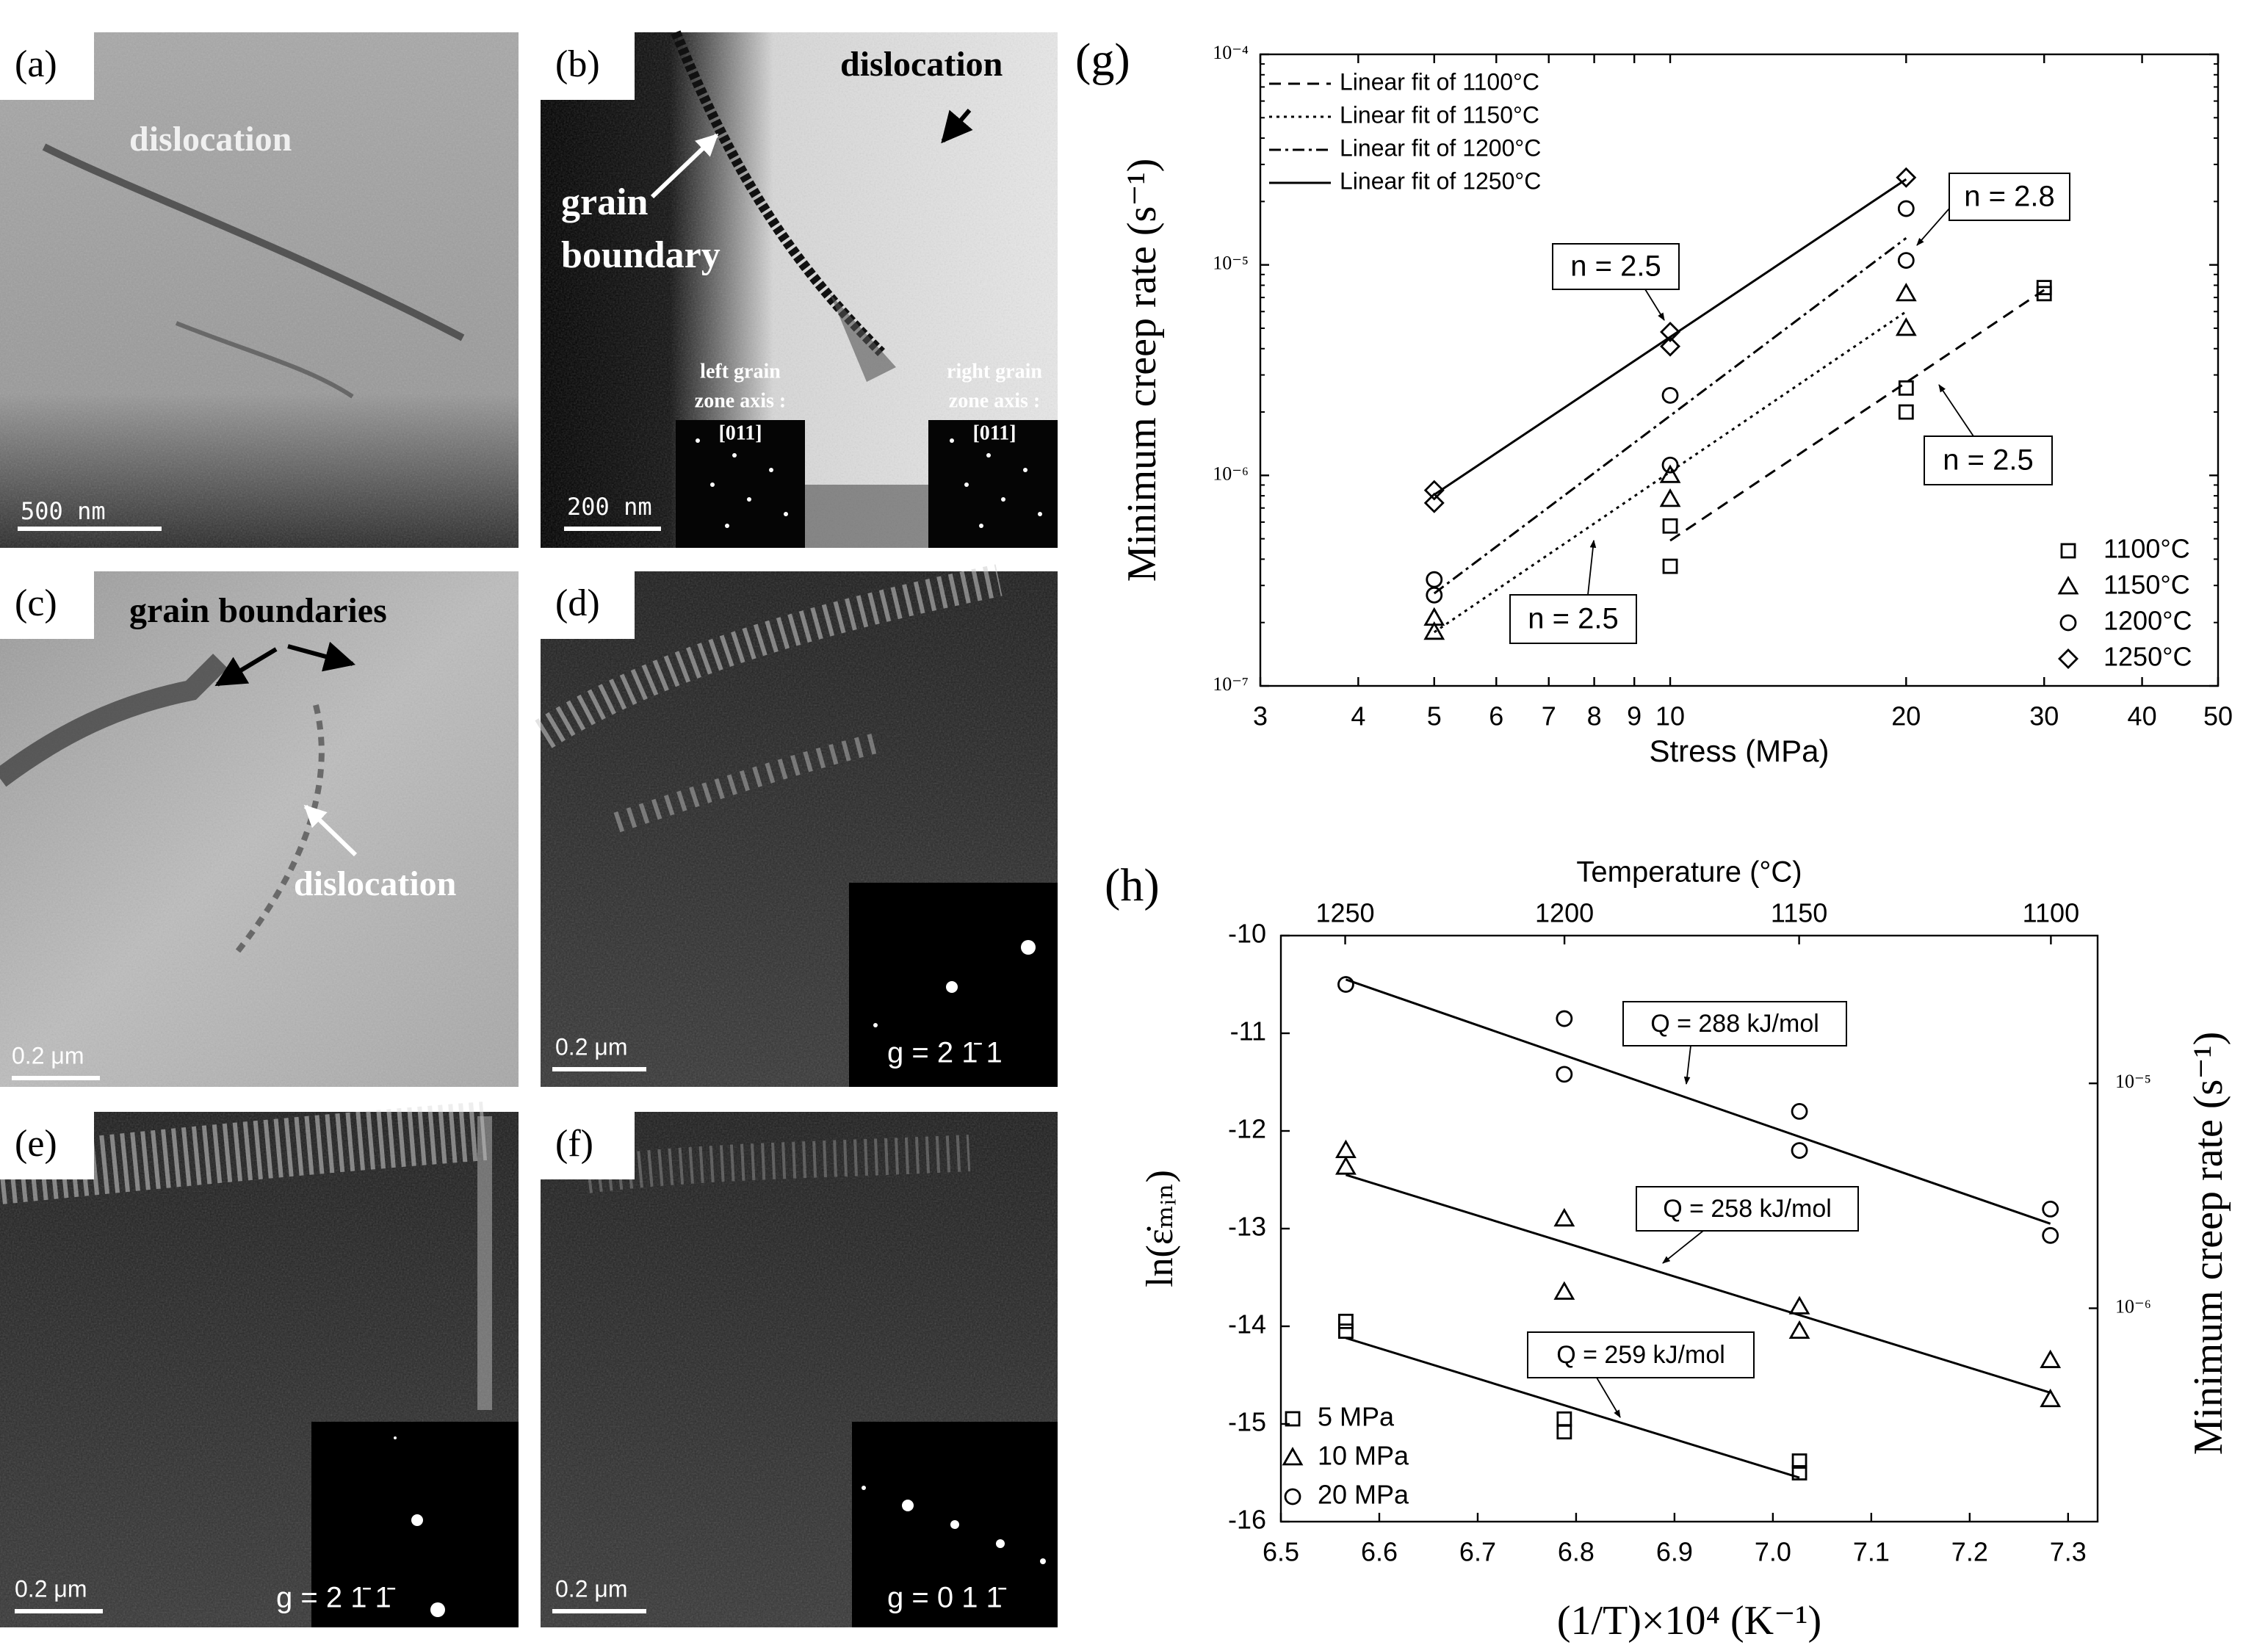  What do you see at coordinates (1247, 1520) in the screenshot?
I see `y-tick-label: -16` at bounding box center [1247, 1520].